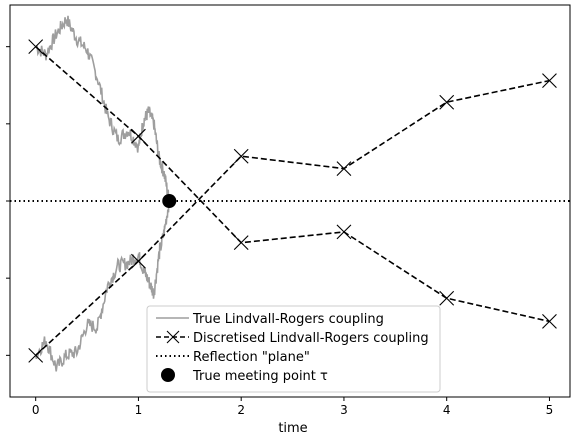 This screenshot has width=571, height=436. I want to click on x-tick-label: 3, so click(344, 410).